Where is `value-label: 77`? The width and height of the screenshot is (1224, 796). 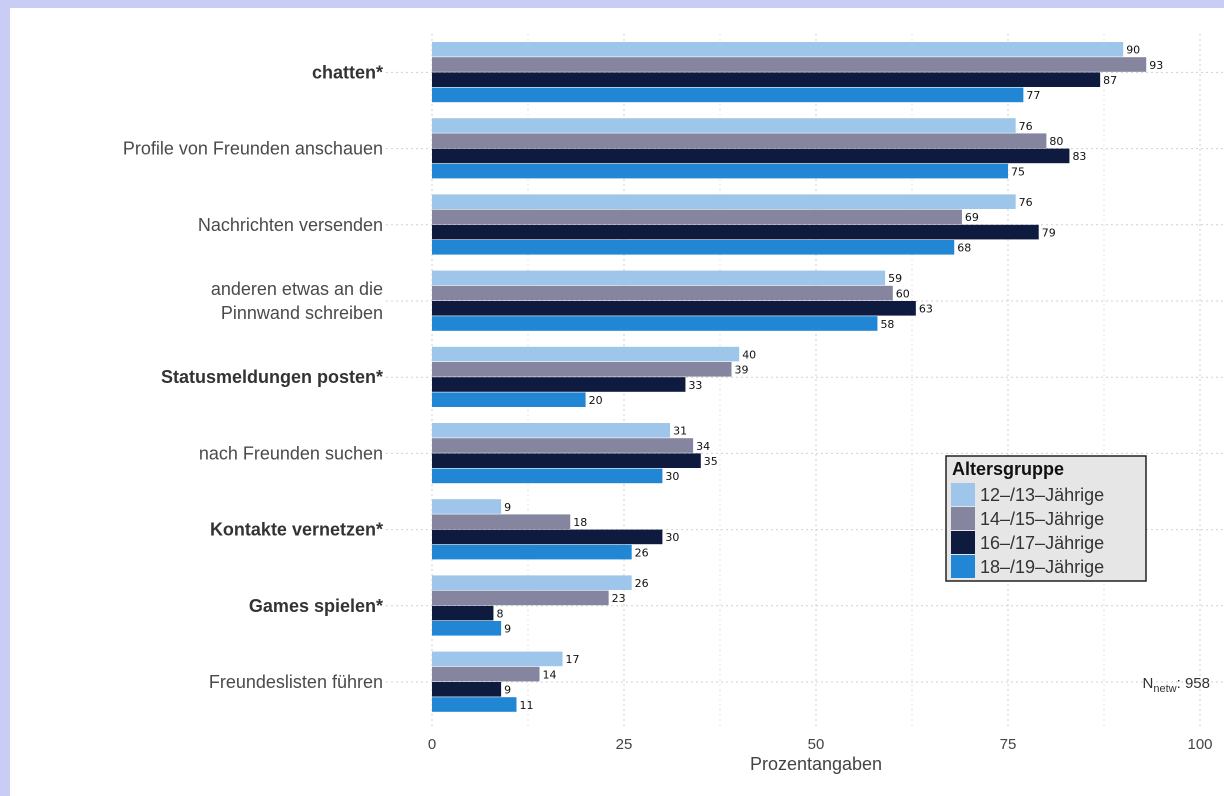 value-label: 77 is located at coordinates (1033, 95).